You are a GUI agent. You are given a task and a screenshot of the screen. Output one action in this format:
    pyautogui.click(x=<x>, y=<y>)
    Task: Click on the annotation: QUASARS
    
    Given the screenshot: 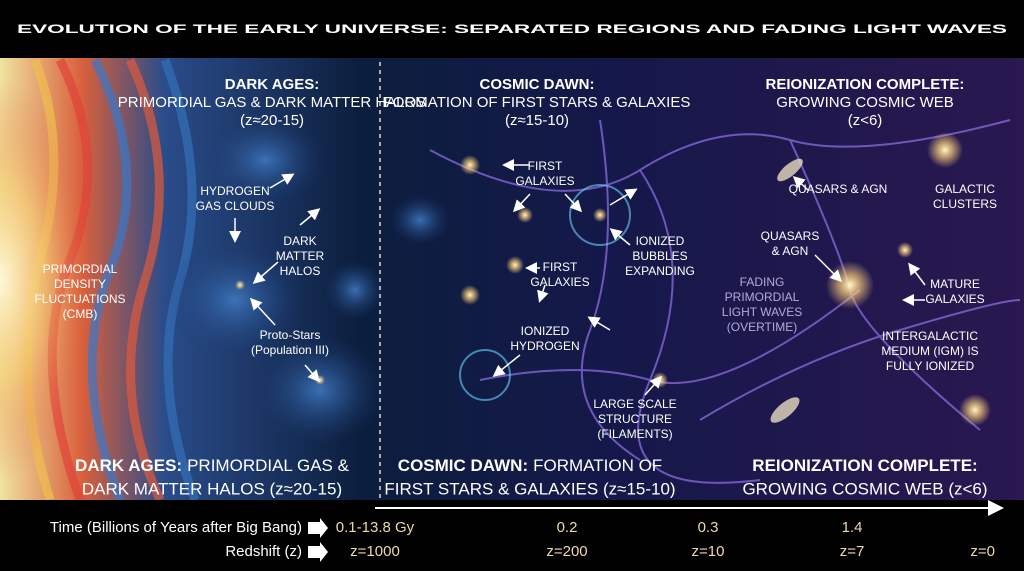 What is the action you would take?
    pyautogui.click(x=790, y=236)
    